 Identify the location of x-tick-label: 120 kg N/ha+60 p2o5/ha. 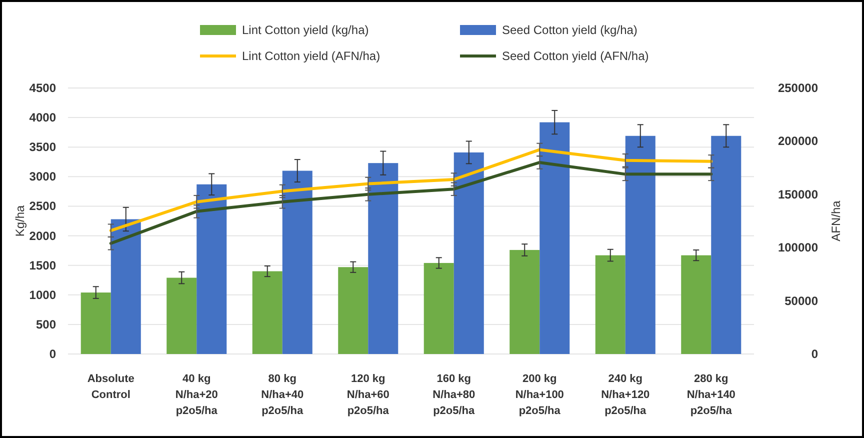
(368, 395).